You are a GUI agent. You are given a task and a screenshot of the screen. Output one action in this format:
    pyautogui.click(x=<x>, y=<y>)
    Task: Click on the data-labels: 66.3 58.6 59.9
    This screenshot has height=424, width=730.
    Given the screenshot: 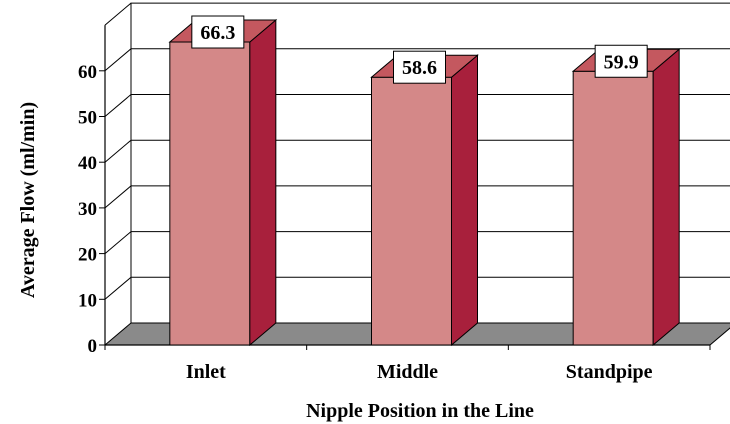 What is the action you would take?
    pyautogui.click(x=419, y=49)
    